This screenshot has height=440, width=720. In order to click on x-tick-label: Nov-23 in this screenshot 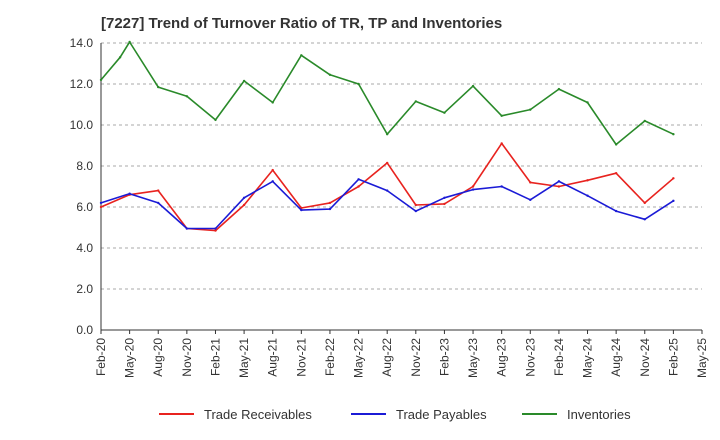, I will do `click(530, 357)`.